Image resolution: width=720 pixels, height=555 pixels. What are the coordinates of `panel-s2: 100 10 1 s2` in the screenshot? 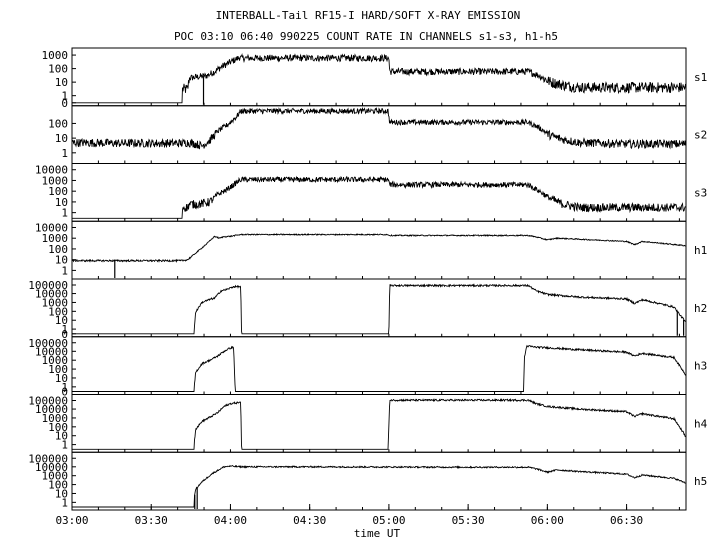 It's located at (377, 134).